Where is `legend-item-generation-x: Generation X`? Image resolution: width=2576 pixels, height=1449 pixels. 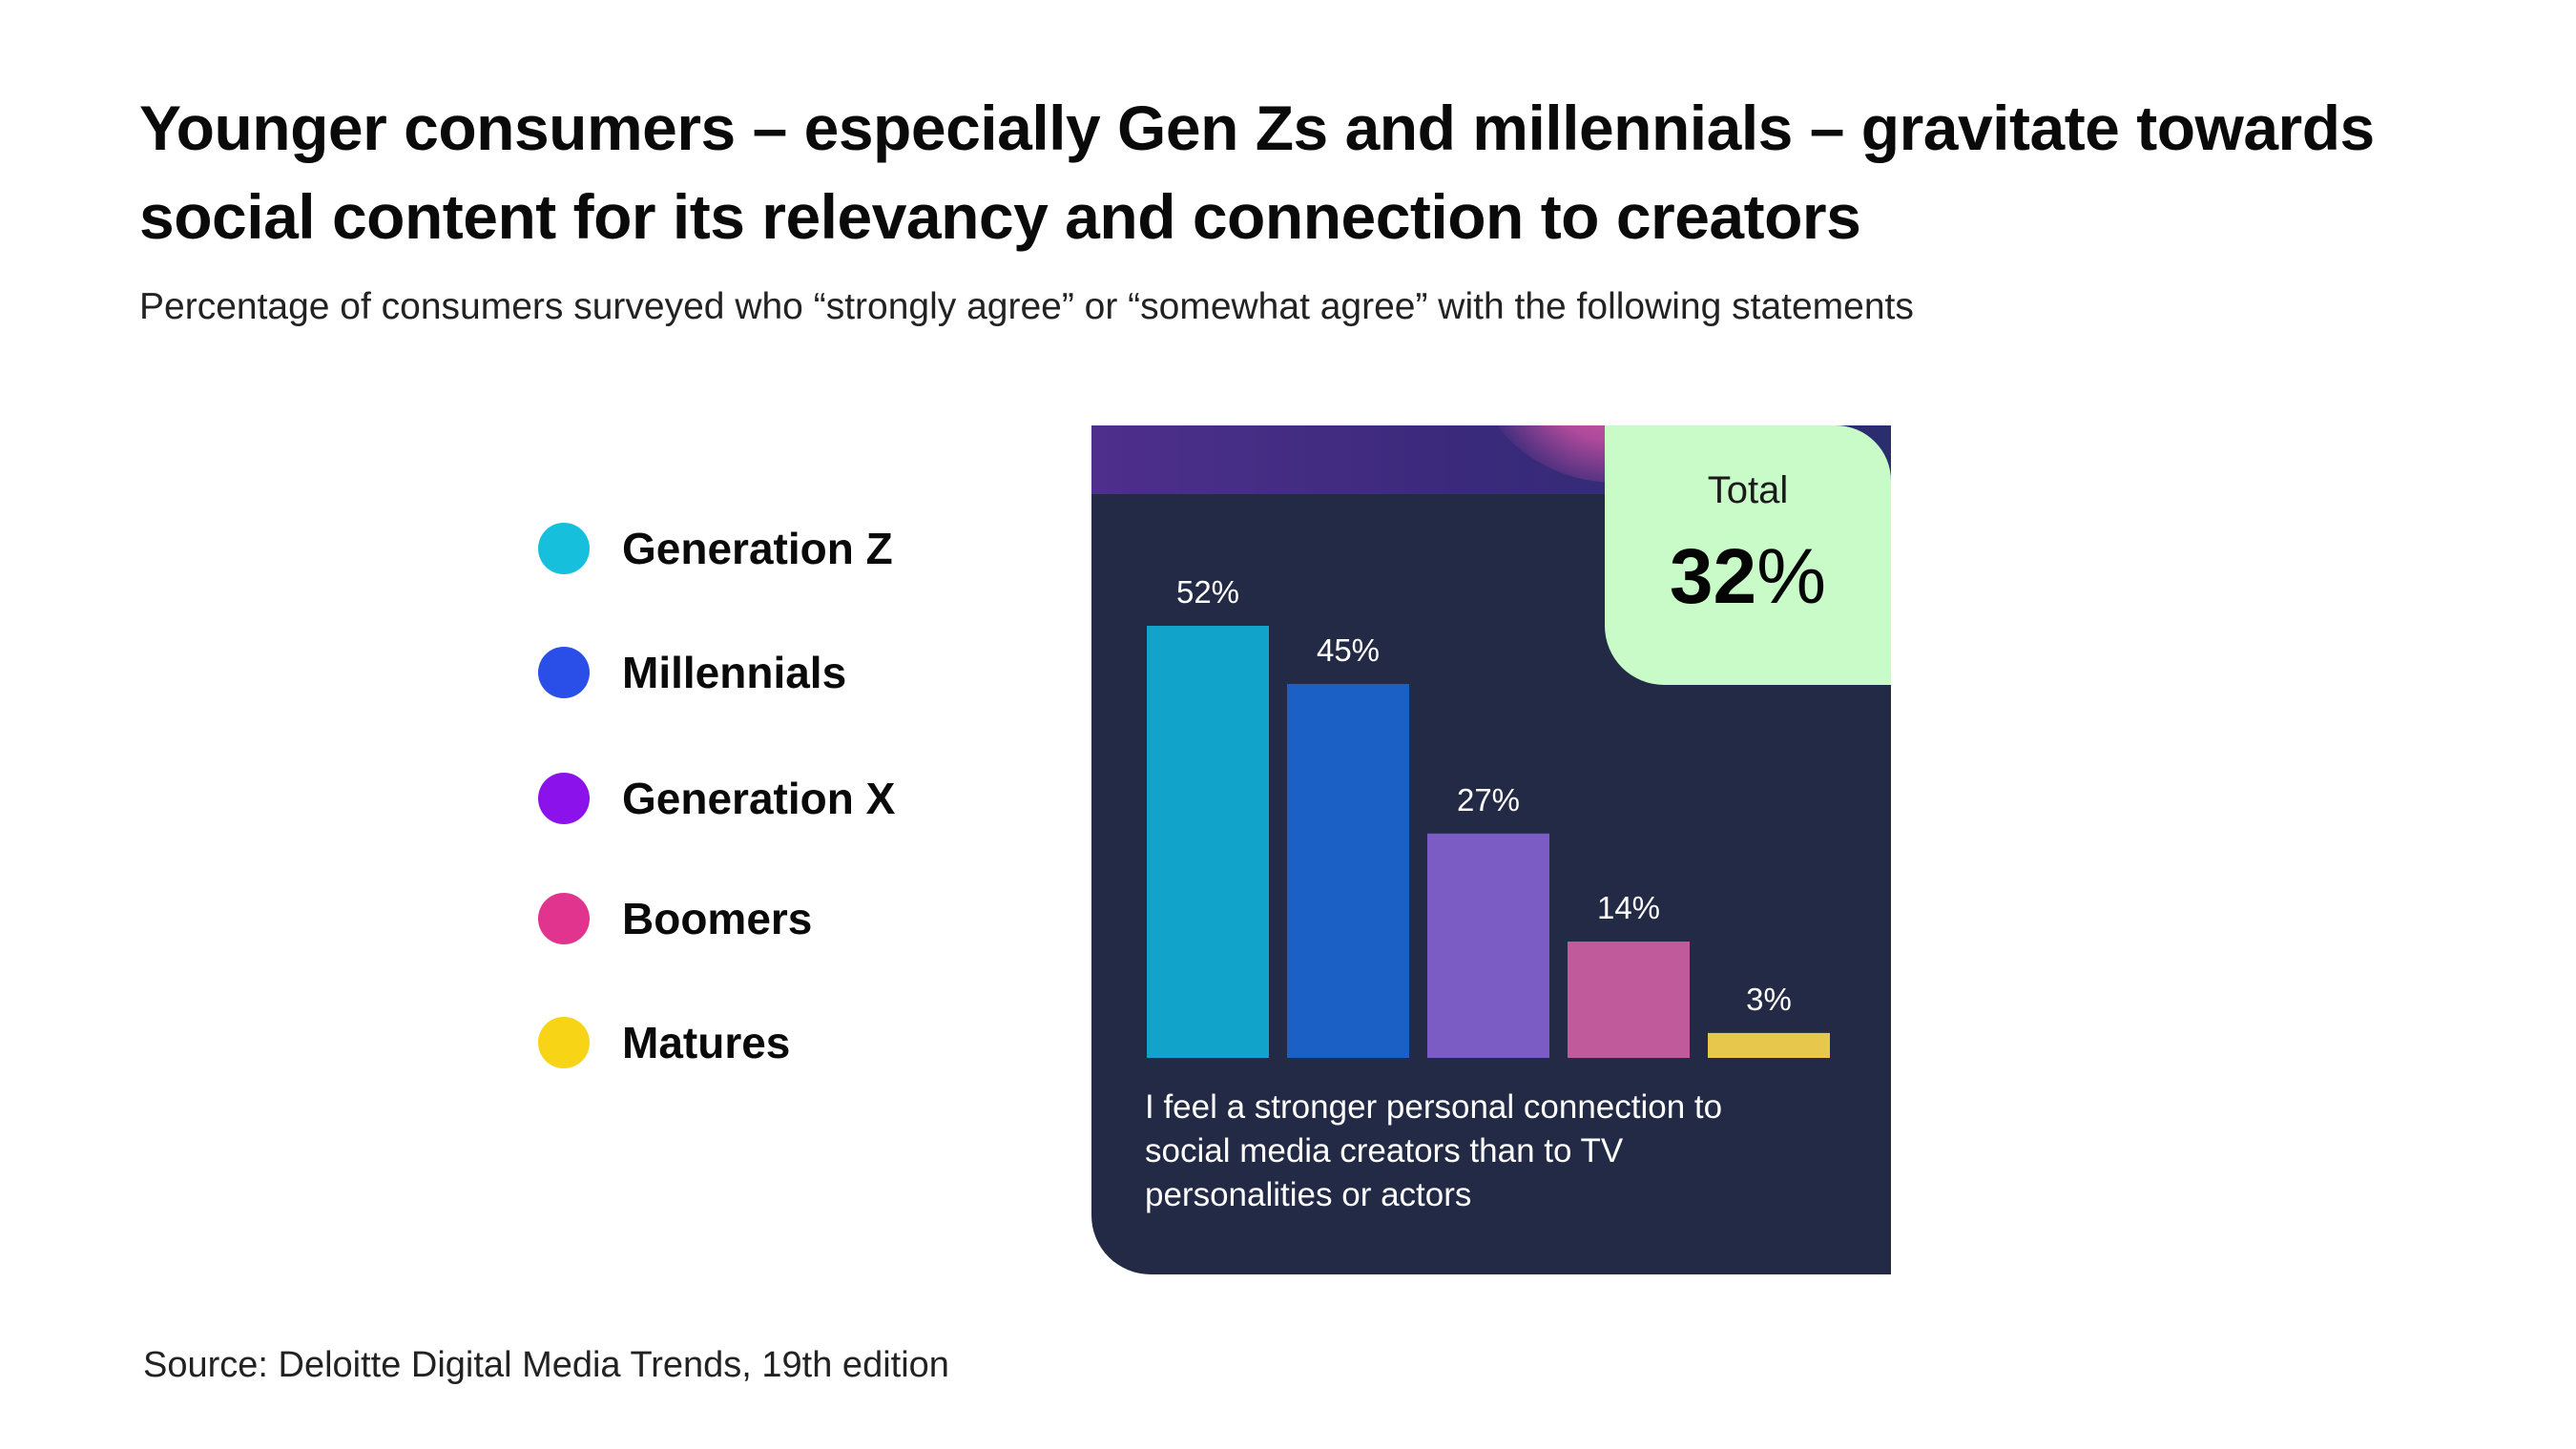
legend-item-generation-x: Generation X is located at coordinates (716, 798).